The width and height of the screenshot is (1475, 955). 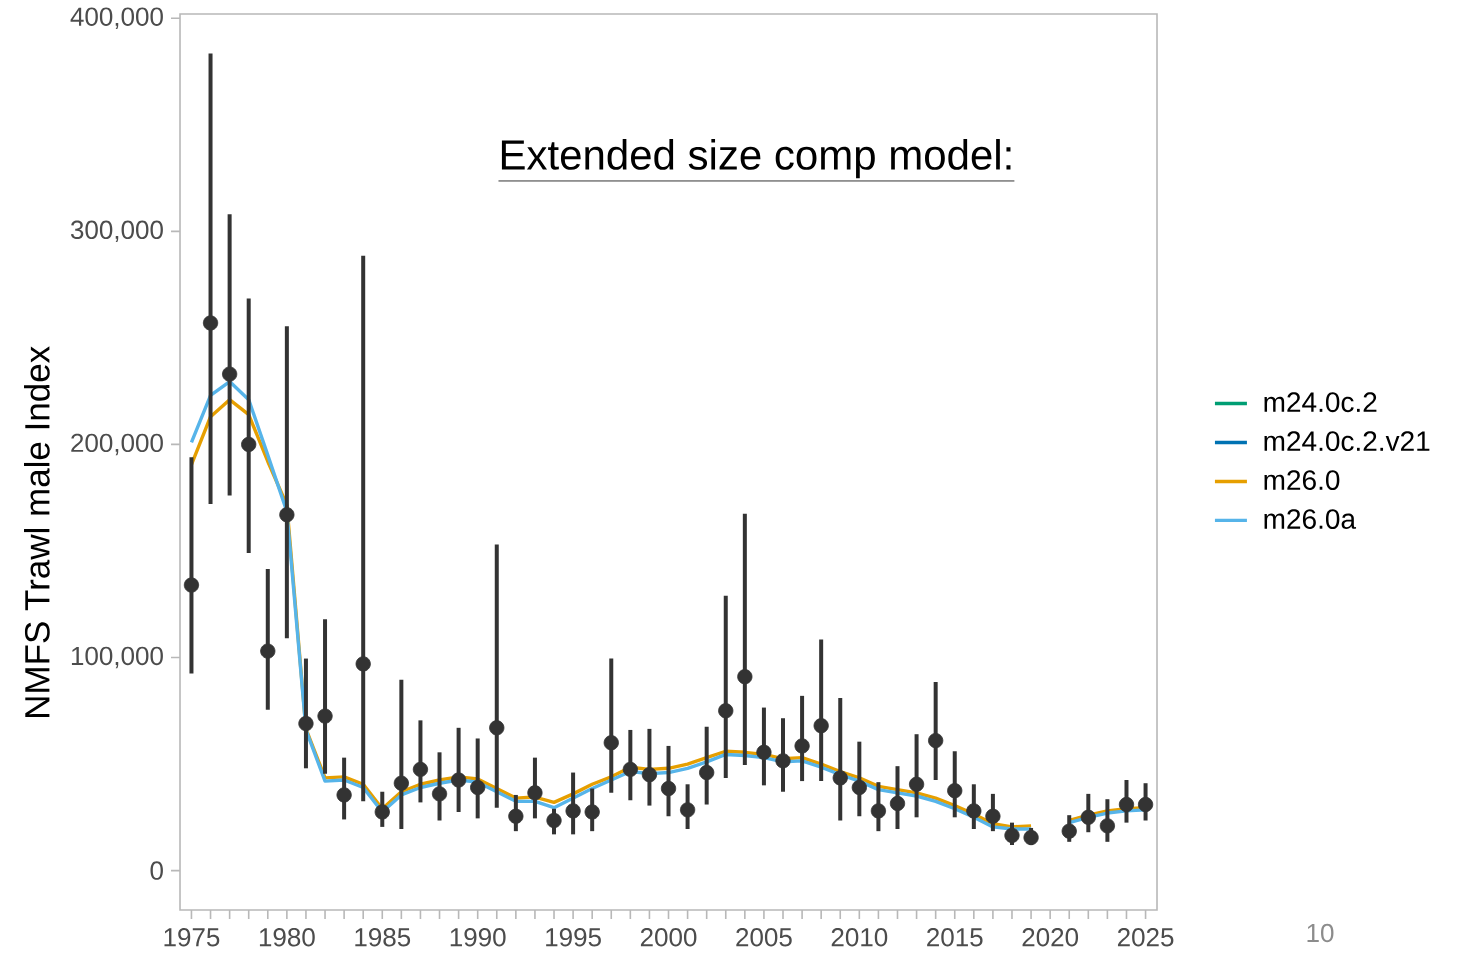 What do you see at coordinates (478, 937) in the screenshot?
I see `x-tick-label: 1990` at bounding box center [478, 937].